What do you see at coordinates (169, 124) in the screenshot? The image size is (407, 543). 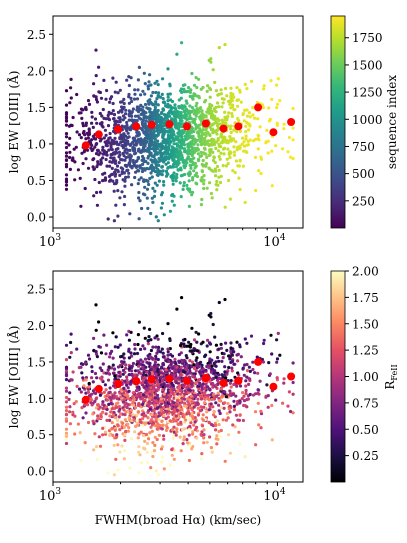 I see `binned-median-point` at bounding box center [169, 124].